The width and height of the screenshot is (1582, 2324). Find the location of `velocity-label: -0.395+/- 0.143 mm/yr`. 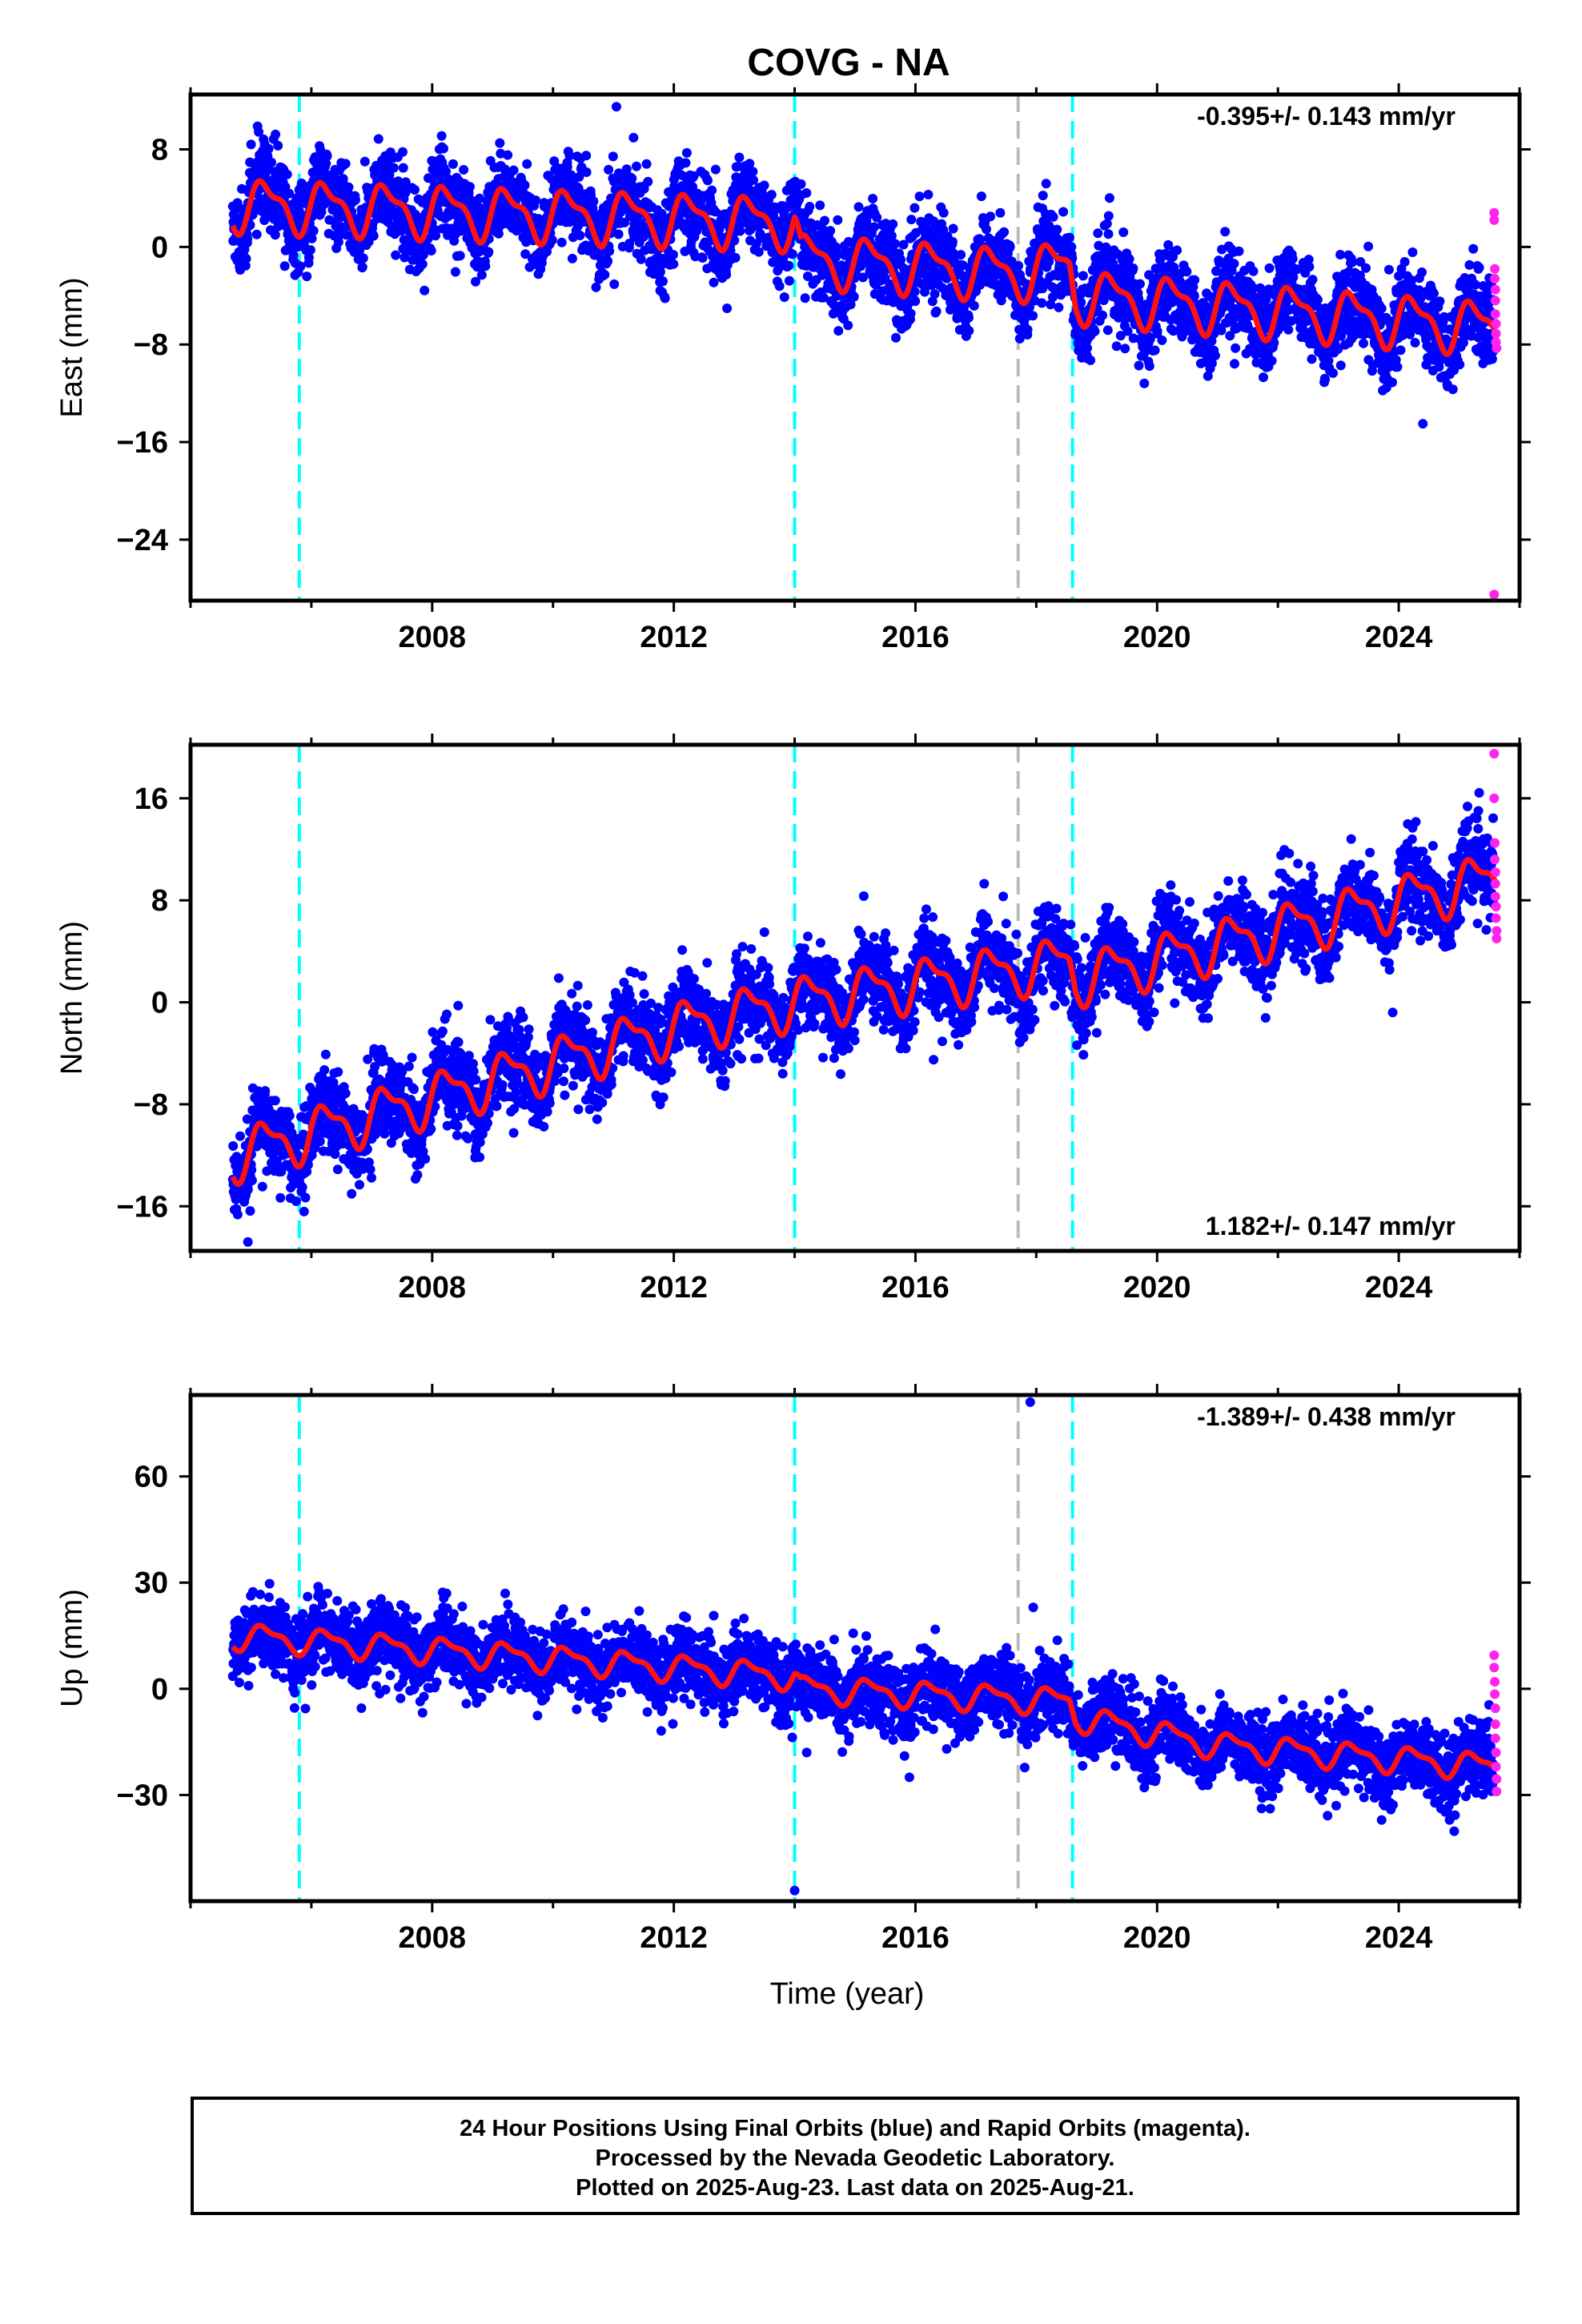

velocity-label: -0.395+/- 0.143 mm/yr is located at coordinates (1327, 116).